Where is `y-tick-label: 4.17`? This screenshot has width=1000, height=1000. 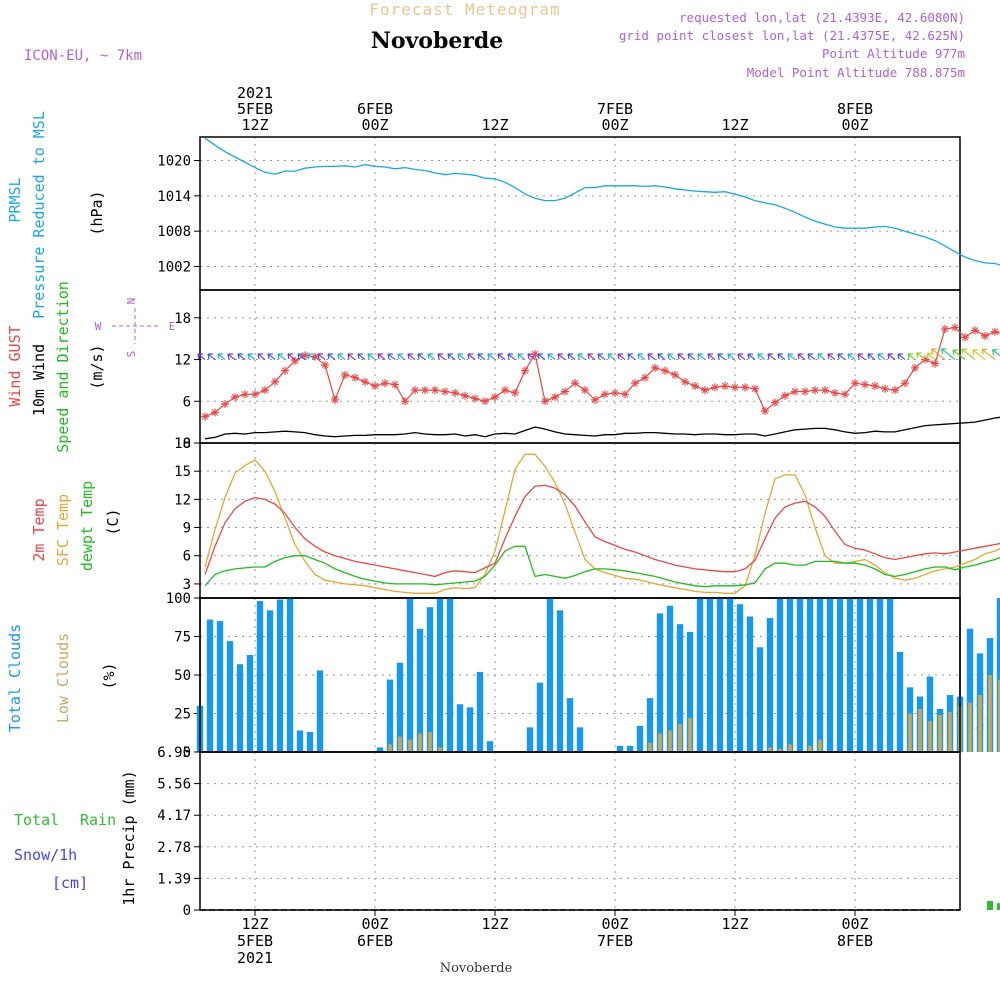 y-tick-label: 4.17 is located at coordinates (174, 816).